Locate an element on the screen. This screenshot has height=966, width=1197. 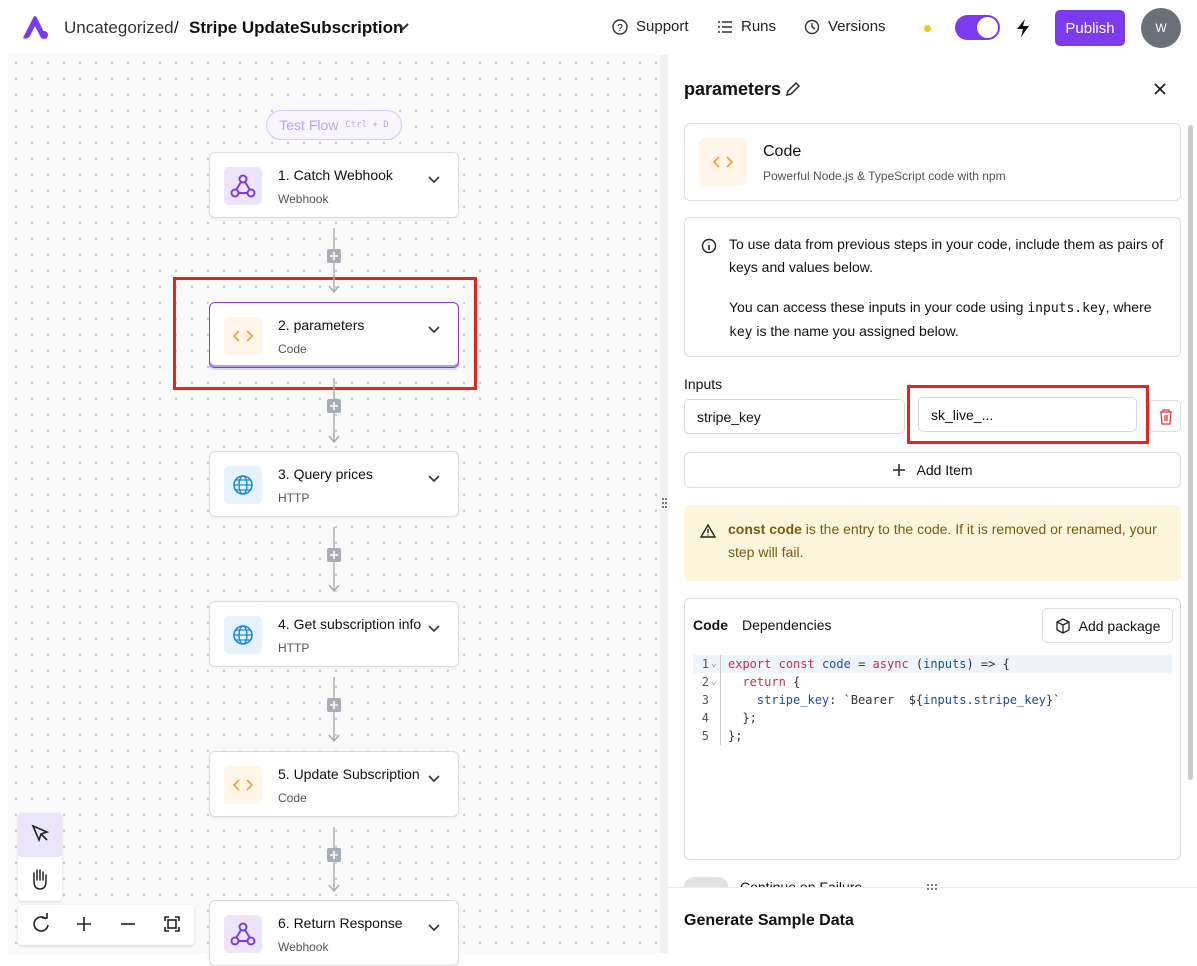
line-number: 1 is located at coordinates (705, 664).